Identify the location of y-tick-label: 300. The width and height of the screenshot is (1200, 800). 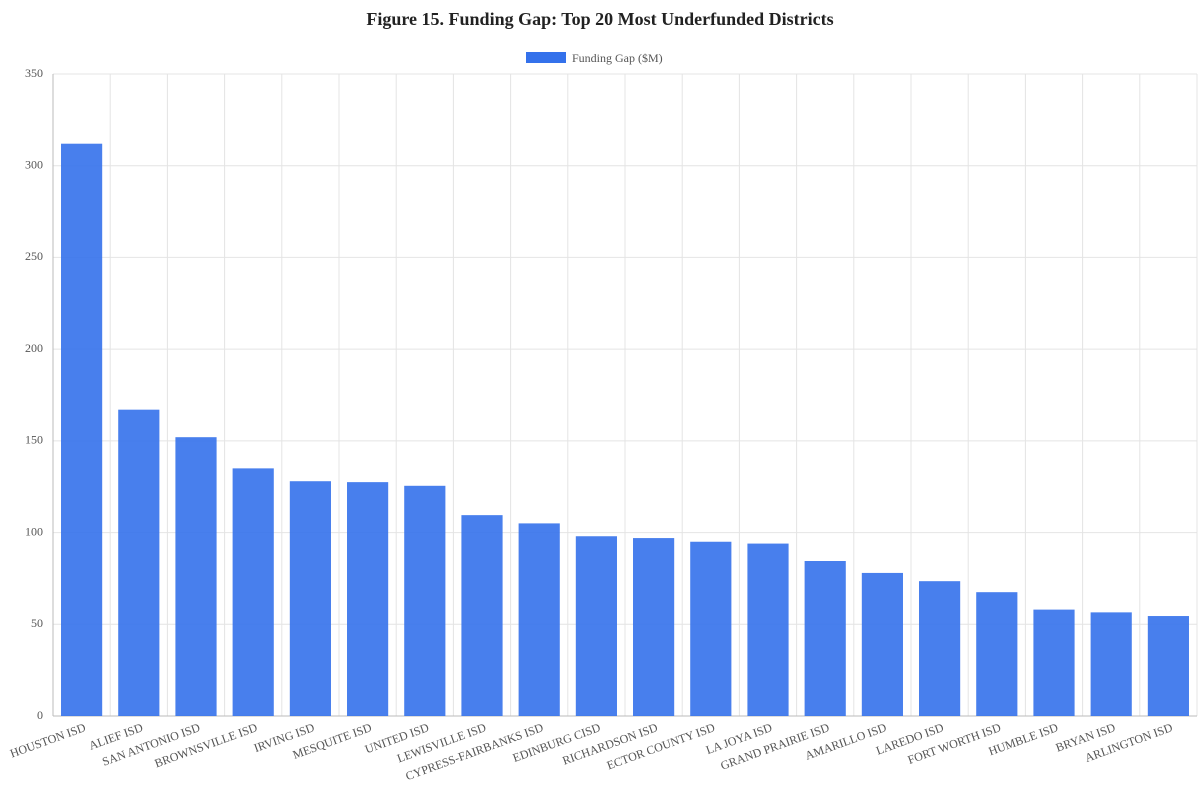
(34, 164).